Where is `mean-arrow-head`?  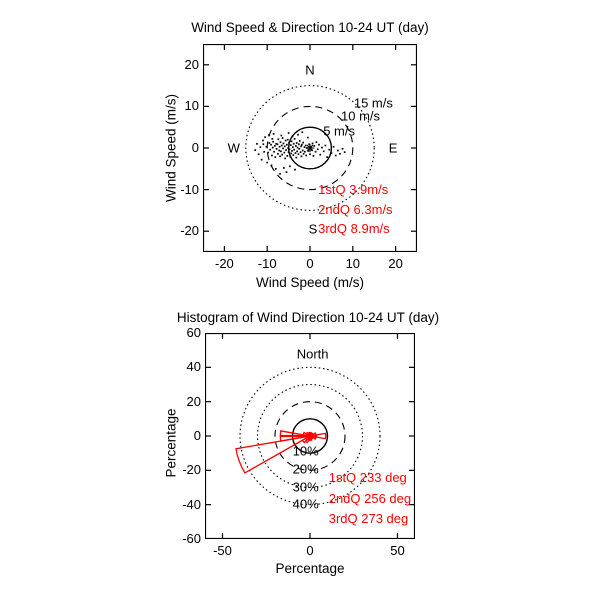 mean-arrow-head is located at coordinates (314, 436).